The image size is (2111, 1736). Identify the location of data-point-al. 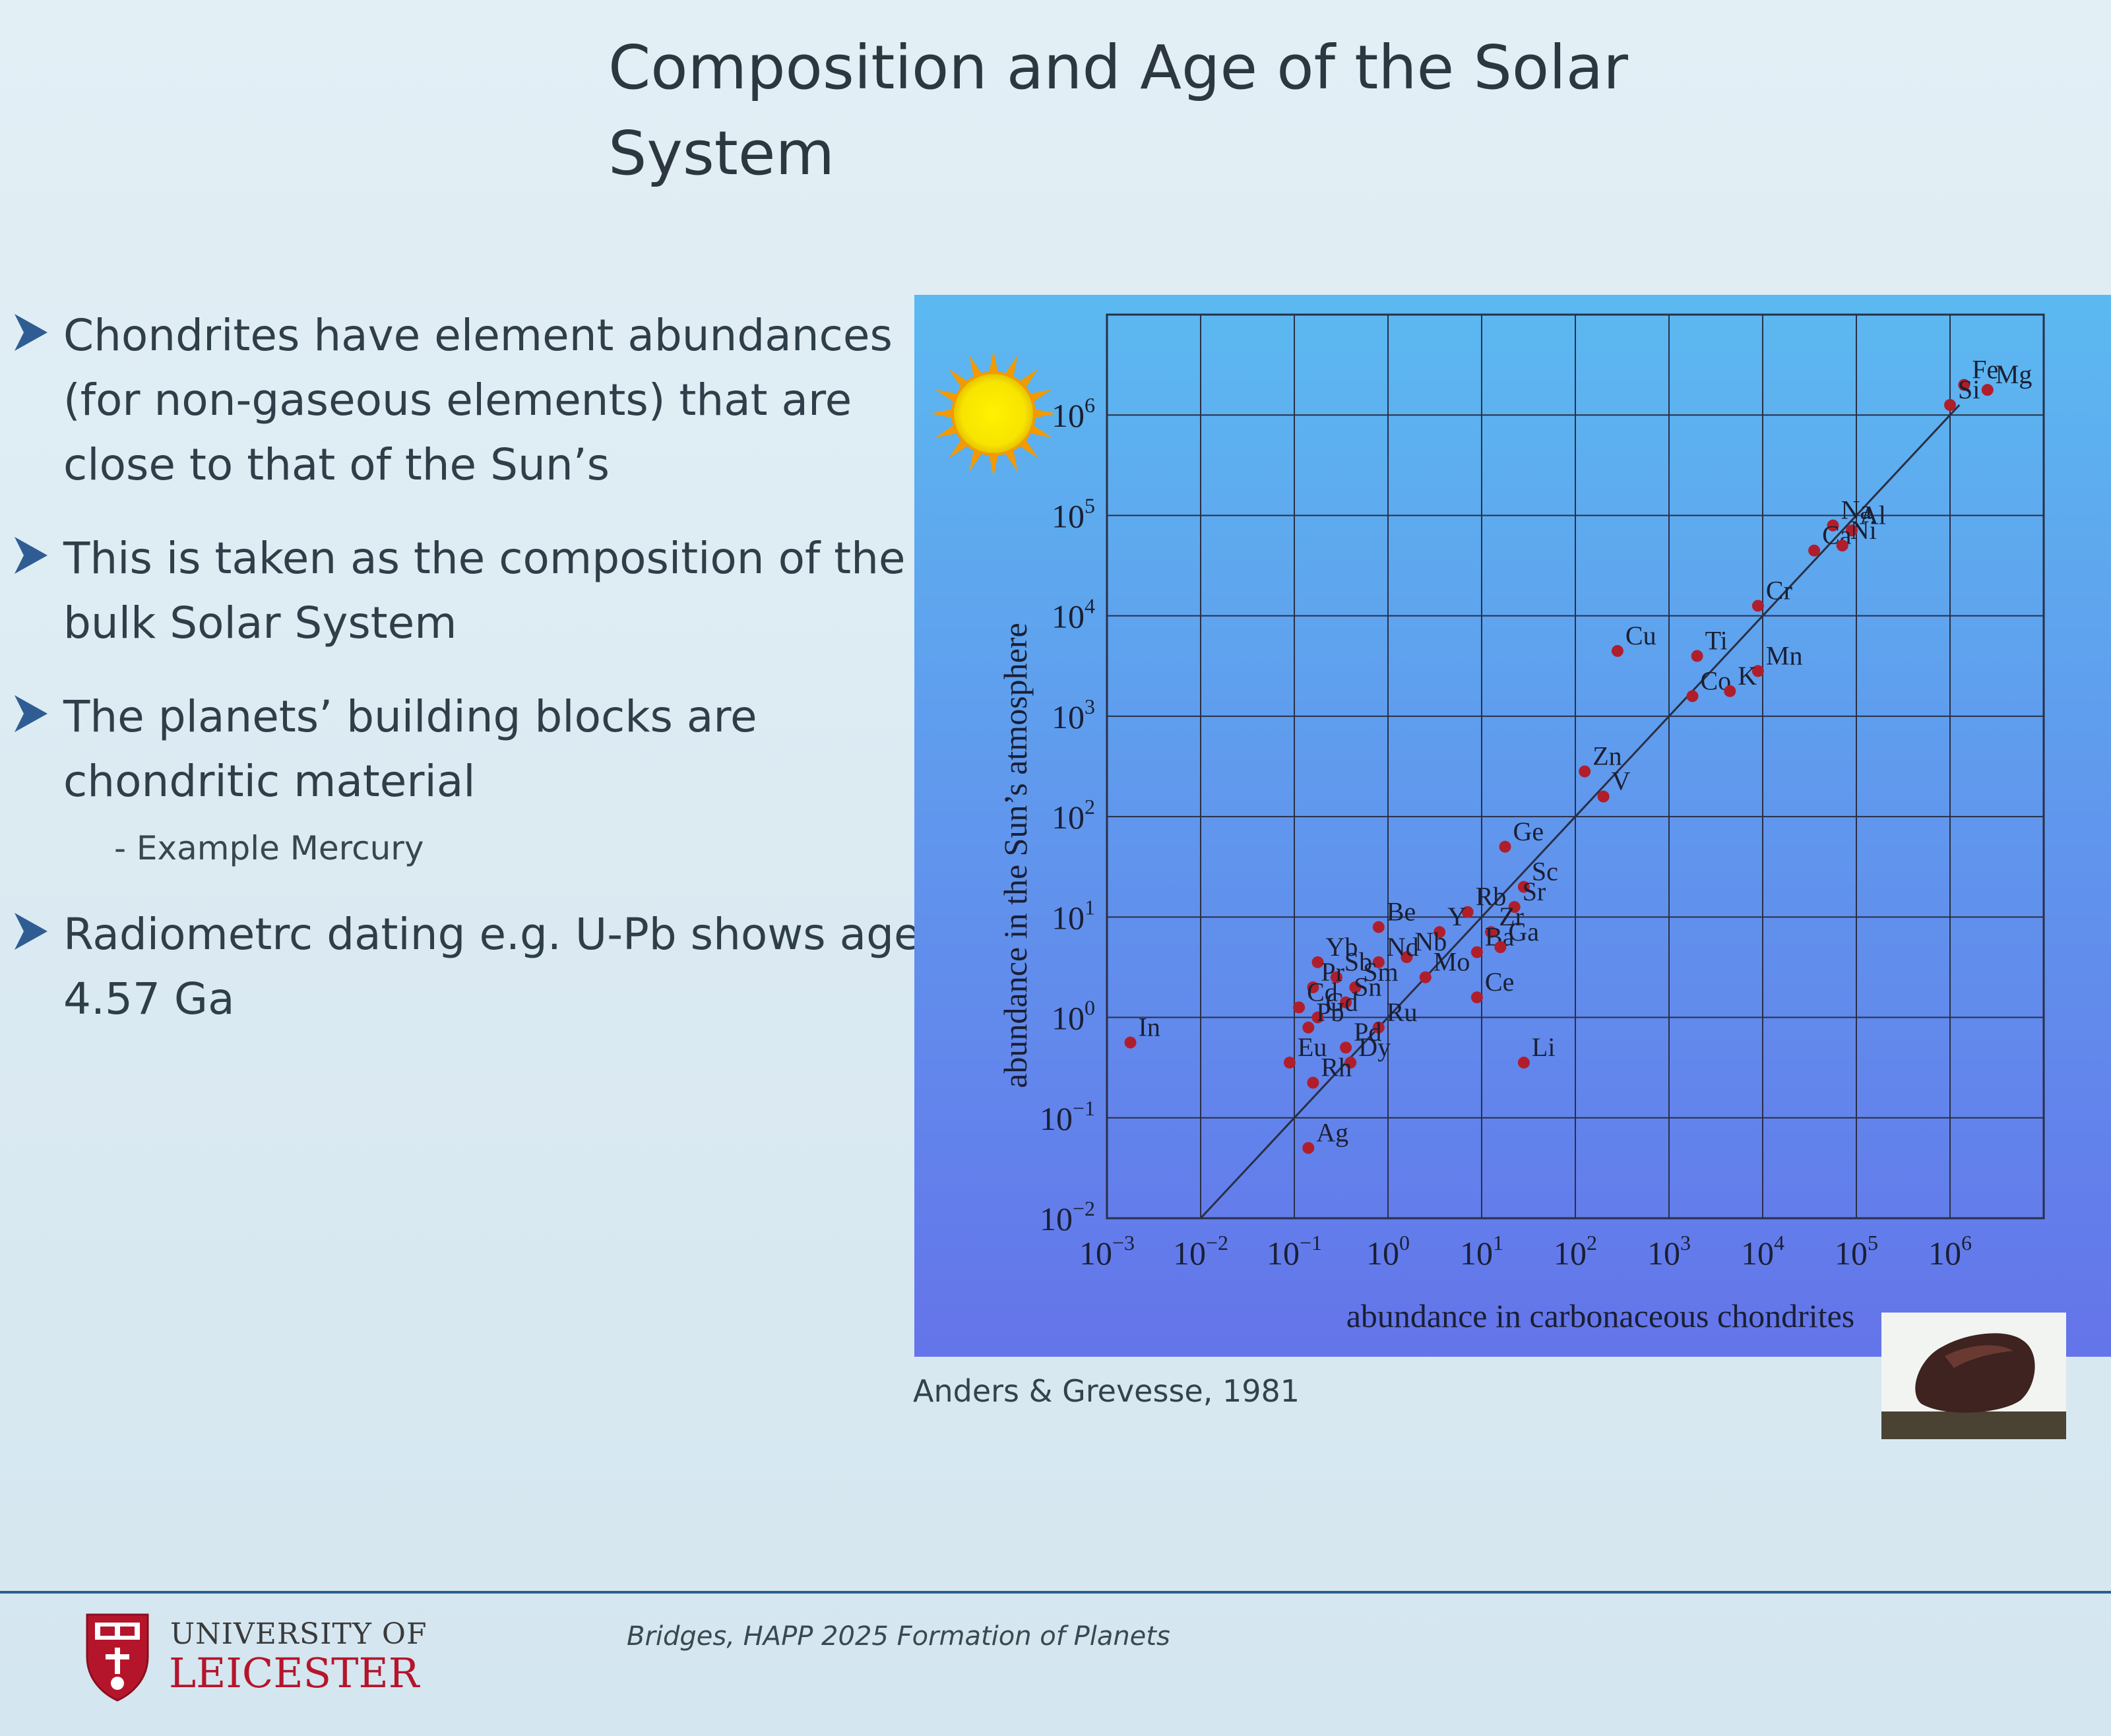
(1851, 530).